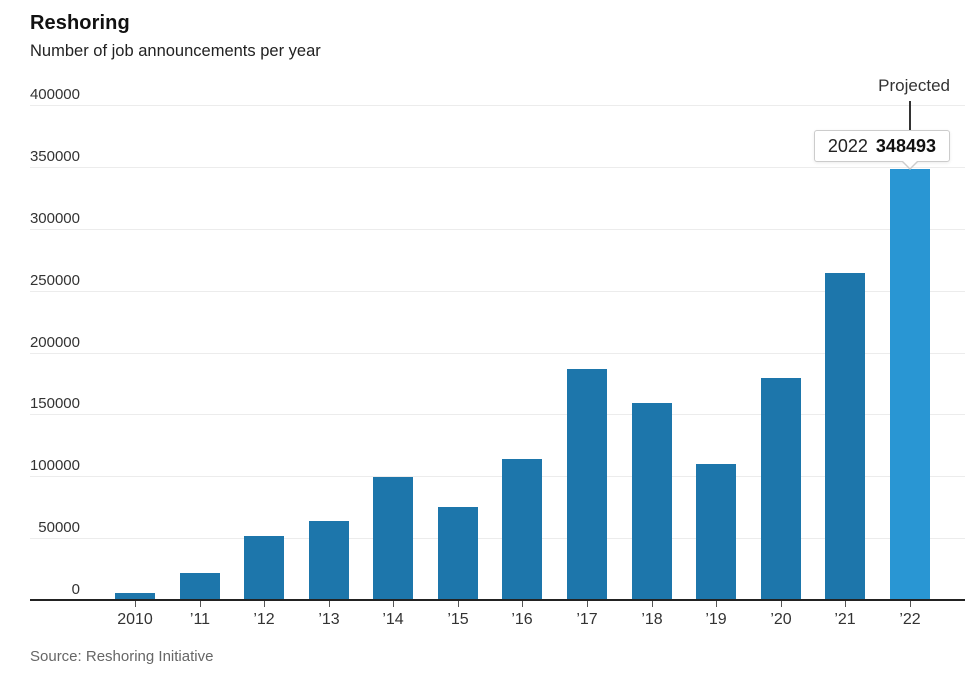 This screenshot has width=975, height=689. Describe the element at coordinates (914, 85) in the screenshot. I see `projected-annotation-label: Projected` at that location.